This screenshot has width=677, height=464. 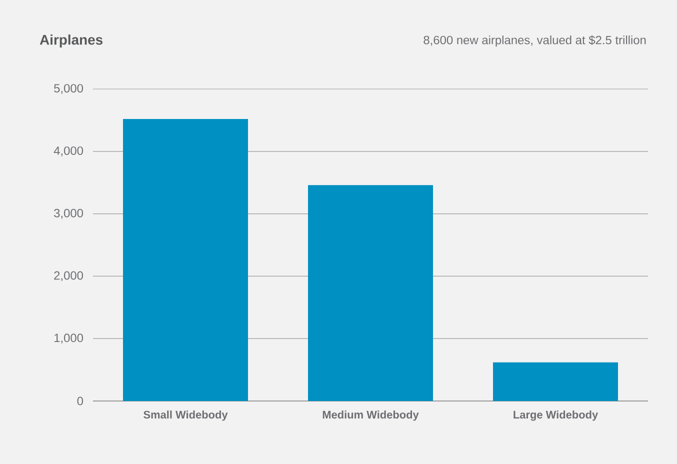 What do you see at coordinates (69, 151) in the screenshot?
I see `y-tick-label: 4,000` at bounding box center [69, 151].